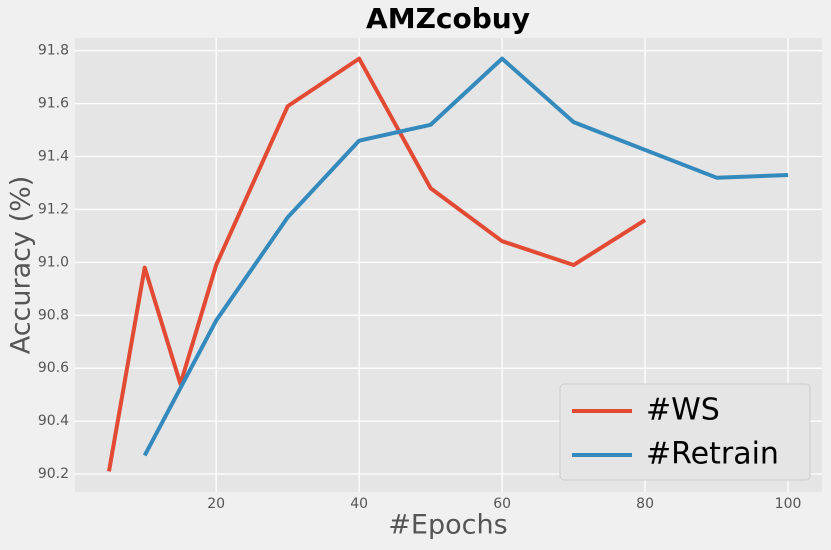  What do you see at coordinates (683, 410) in the screenshot?
I see `legend-label: #WS` at bounding box center [683, 410].